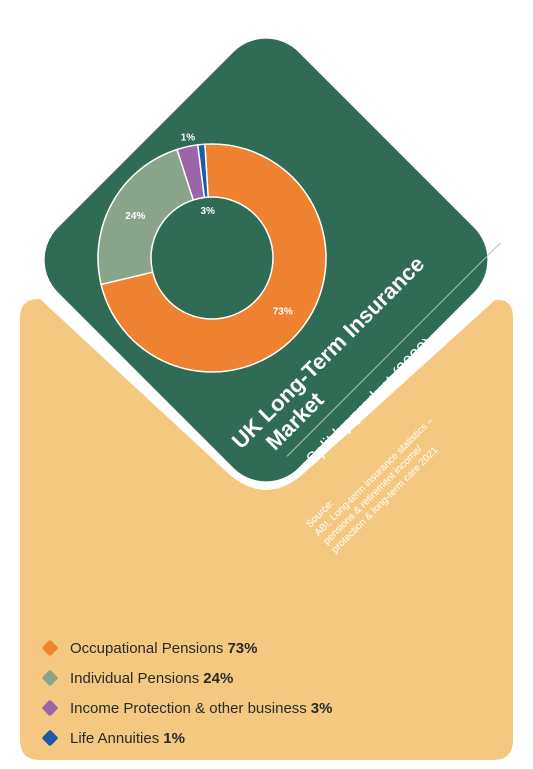  I want to click on label-life-annuities: 1%, so click(188, 137).